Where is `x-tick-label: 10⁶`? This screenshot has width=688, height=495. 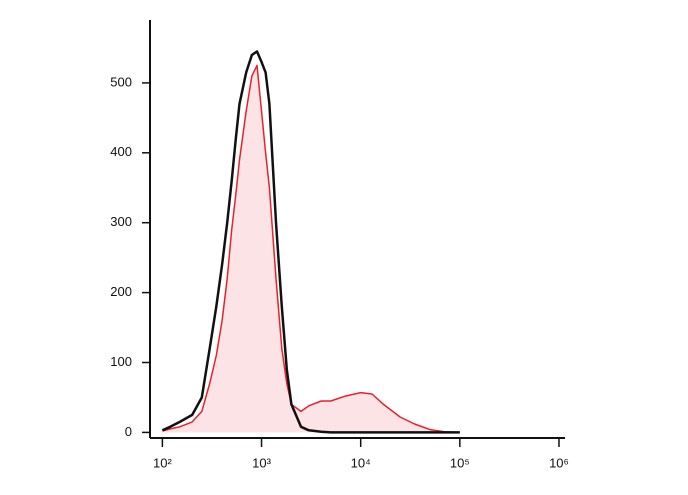
x-tick-label: 10⁶ is located at coordinates (559, 462).